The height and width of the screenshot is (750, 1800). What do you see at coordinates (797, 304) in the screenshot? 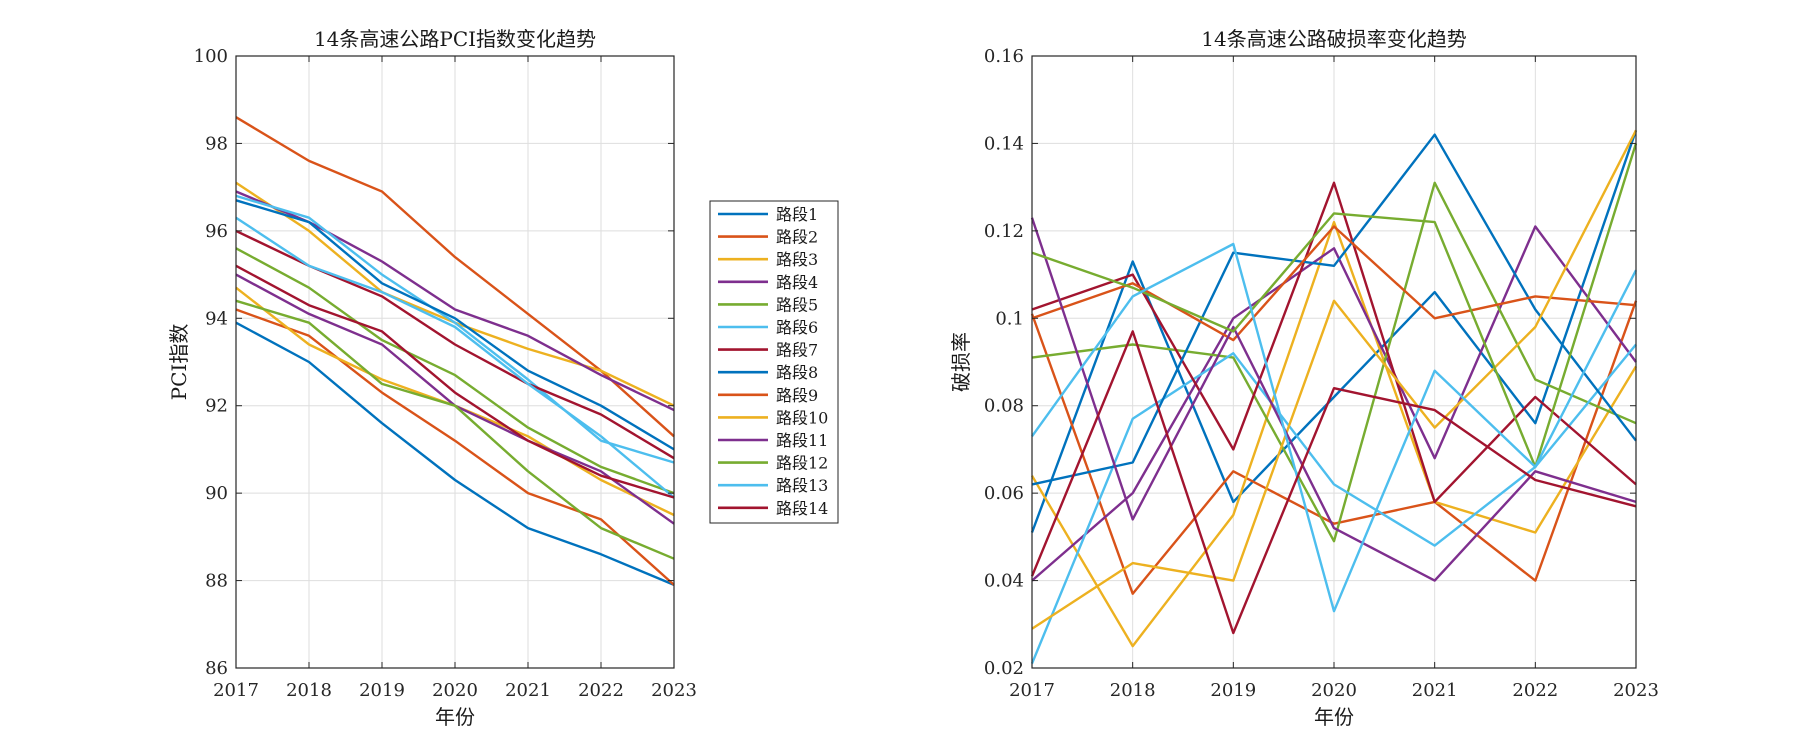
I see `legend-label-5: 路段5` at bounding box center [797, 304].